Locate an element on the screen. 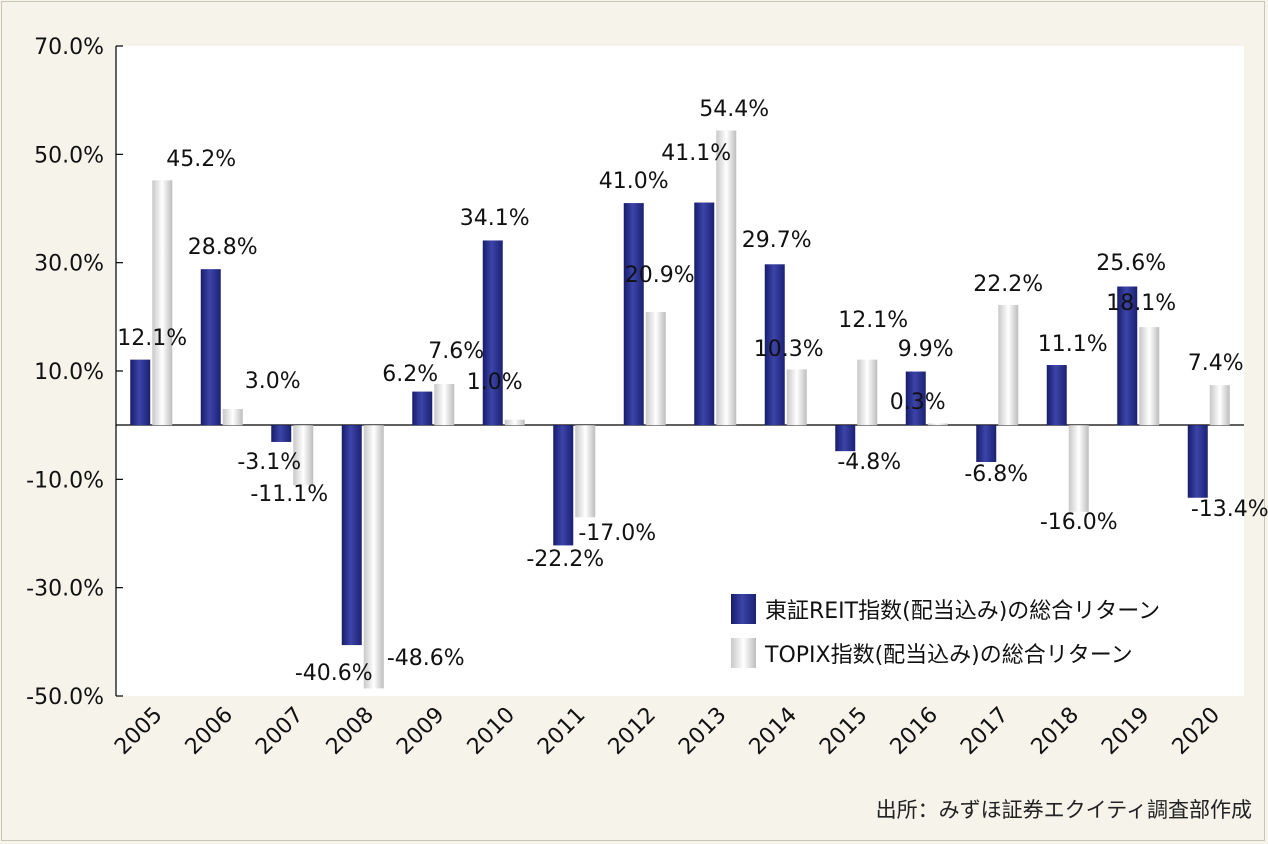 Image resolution: width=1268 pixels, height=844 pixels. y-tick-label: 30.0% is located at coordinates (69, 264).